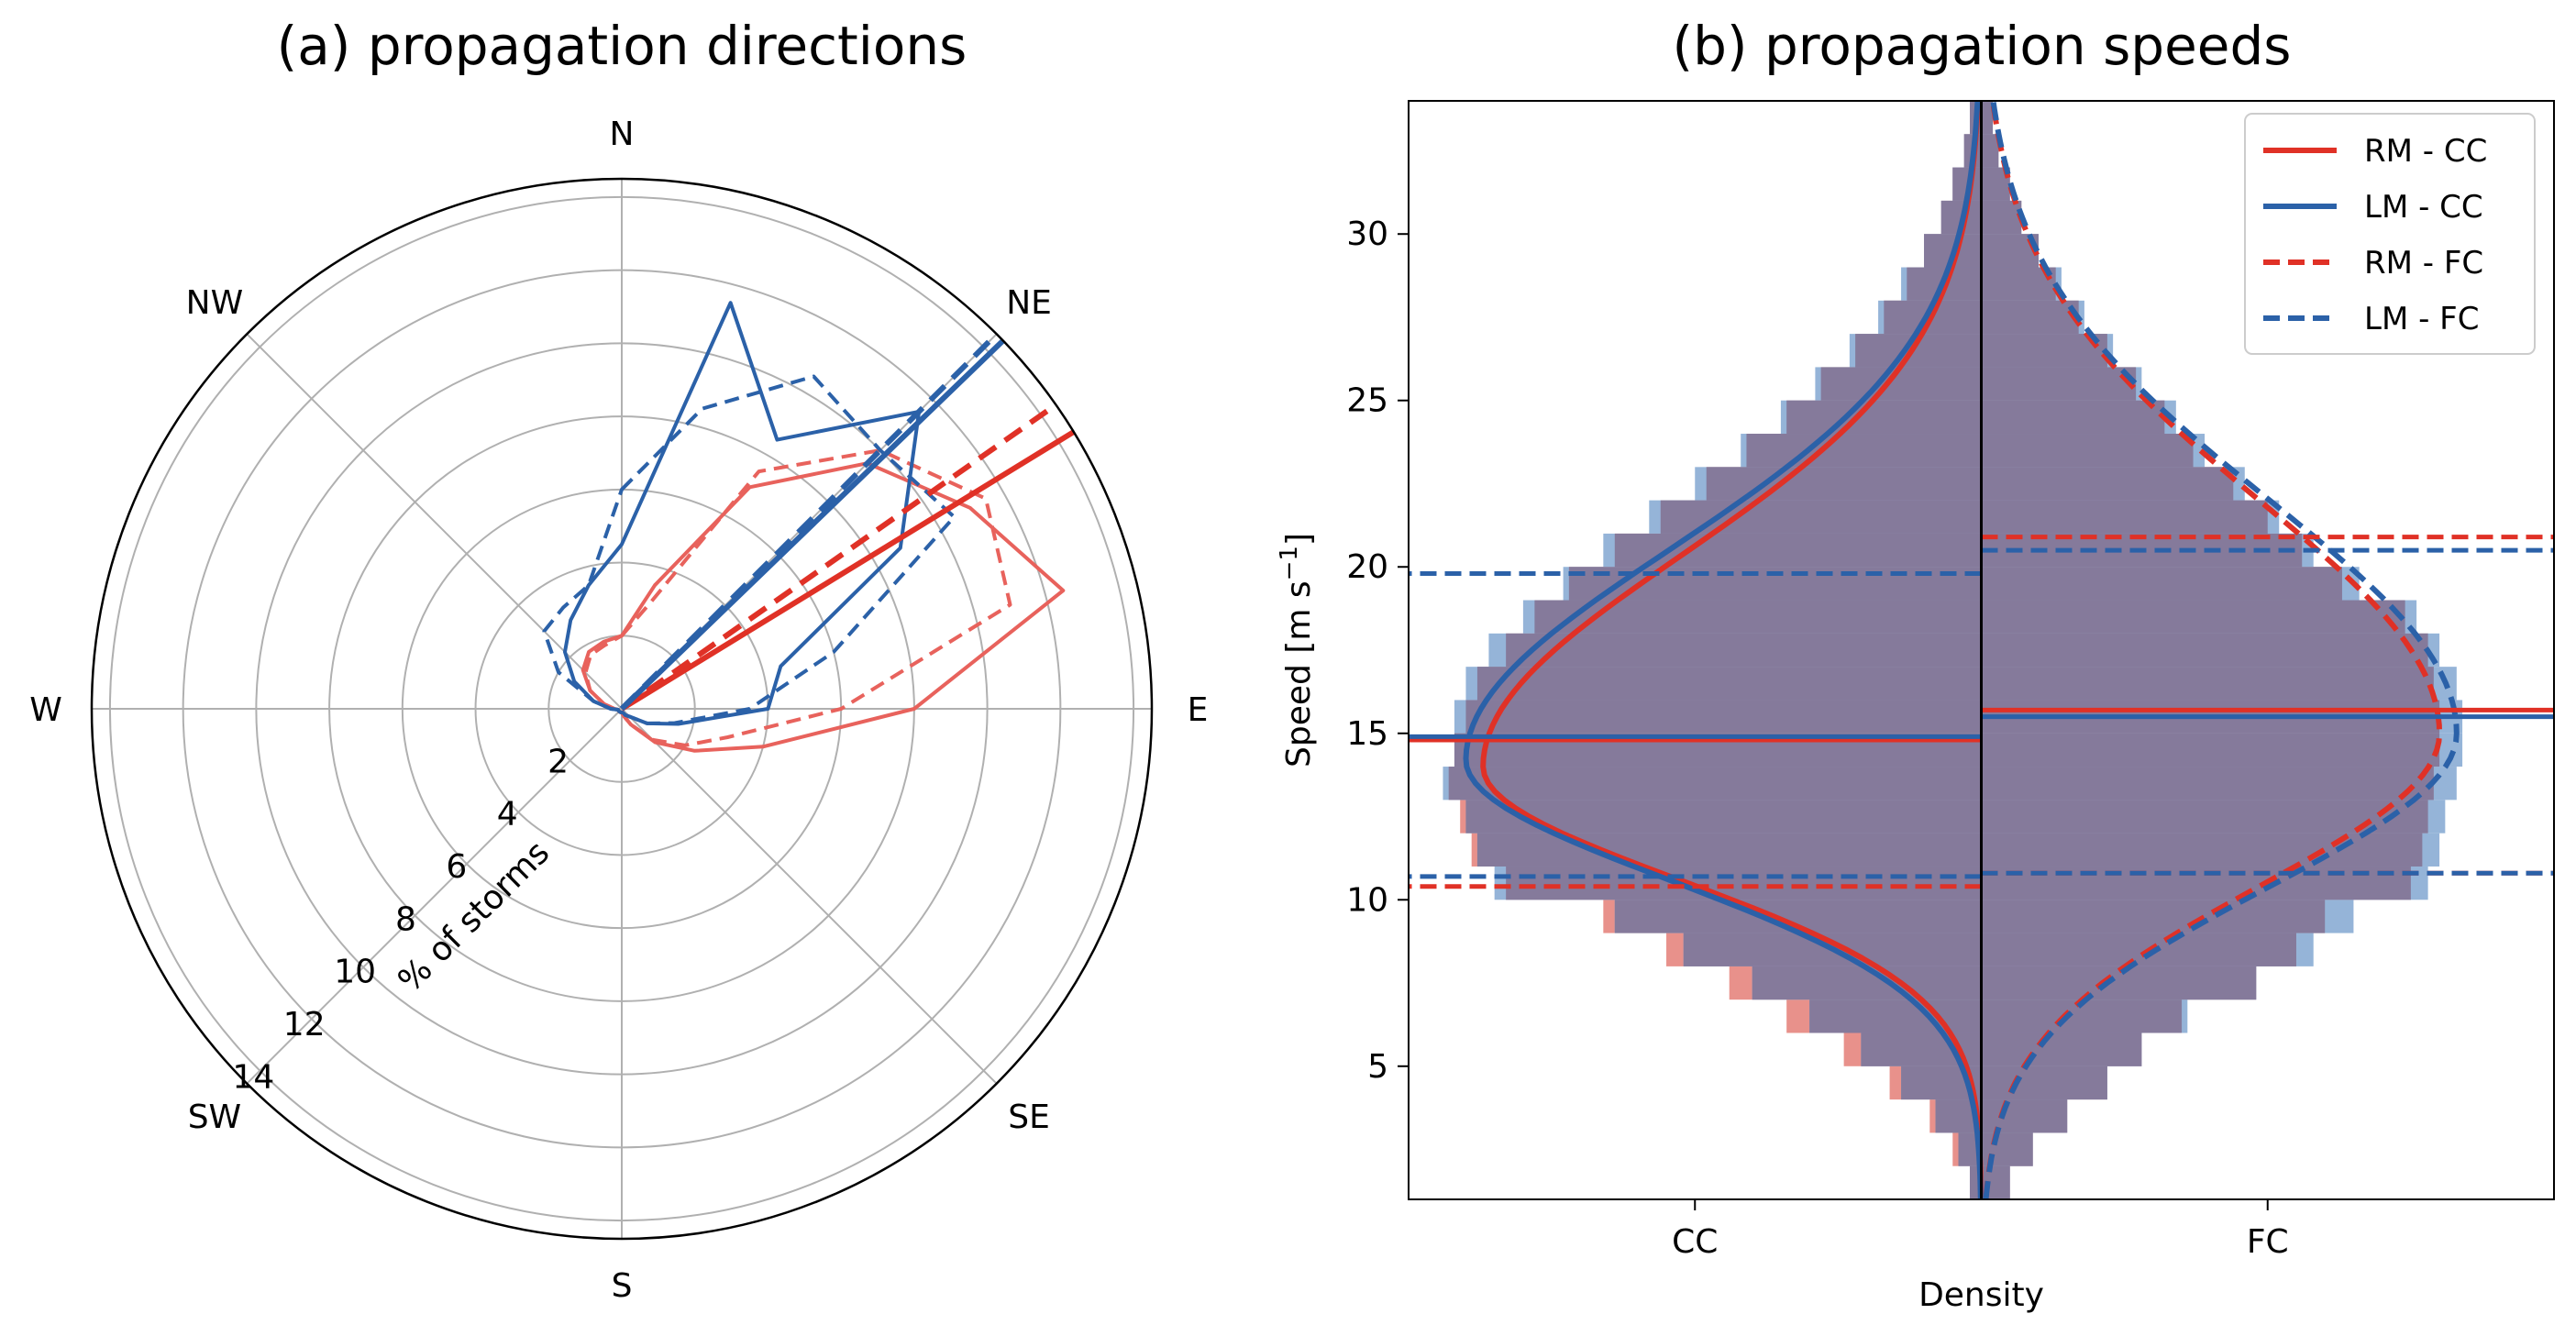  I want to click on statistic-lines, so click(1981, 712).